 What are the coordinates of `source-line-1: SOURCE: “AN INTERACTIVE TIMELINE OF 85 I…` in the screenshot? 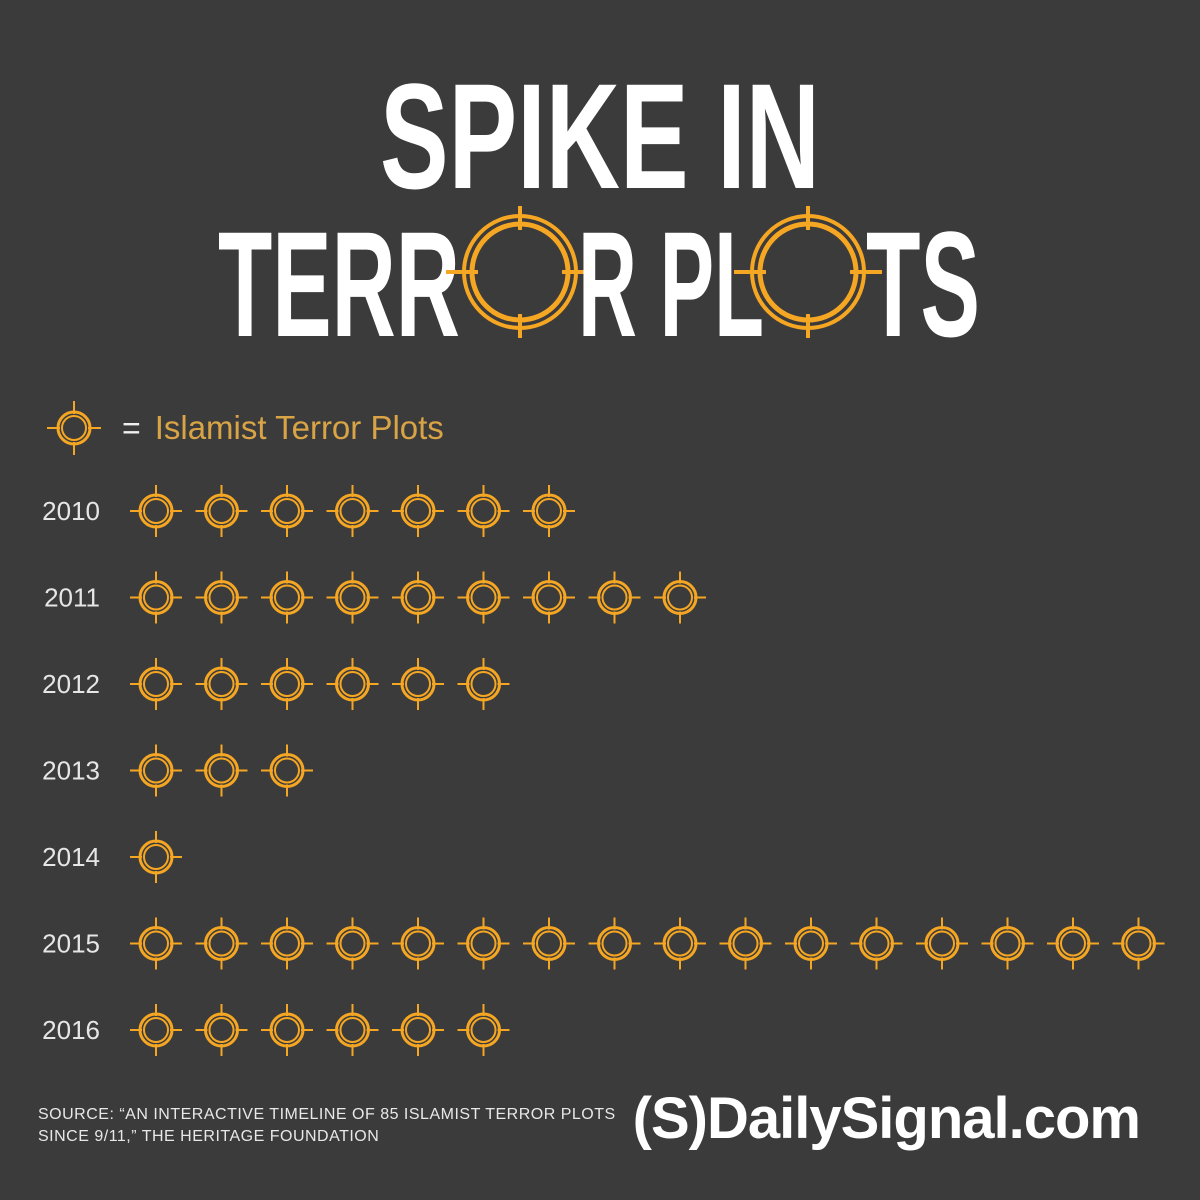 It's located at (327, 1114).